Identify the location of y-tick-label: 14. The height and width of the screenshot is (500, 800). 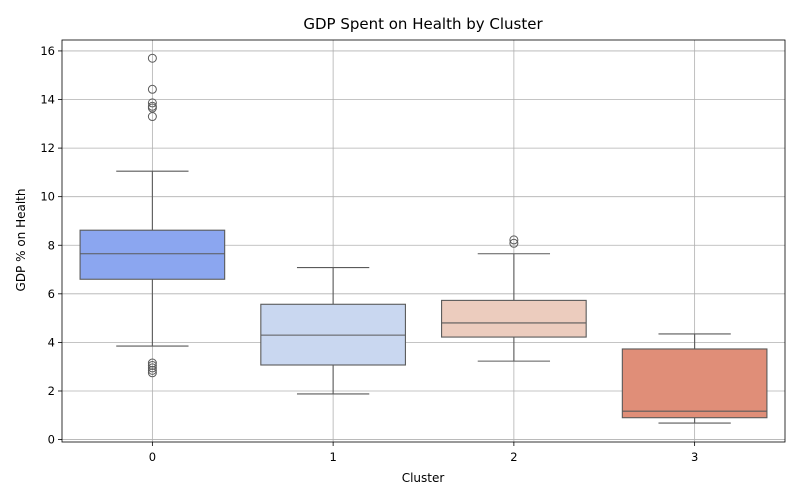
(47, 100).